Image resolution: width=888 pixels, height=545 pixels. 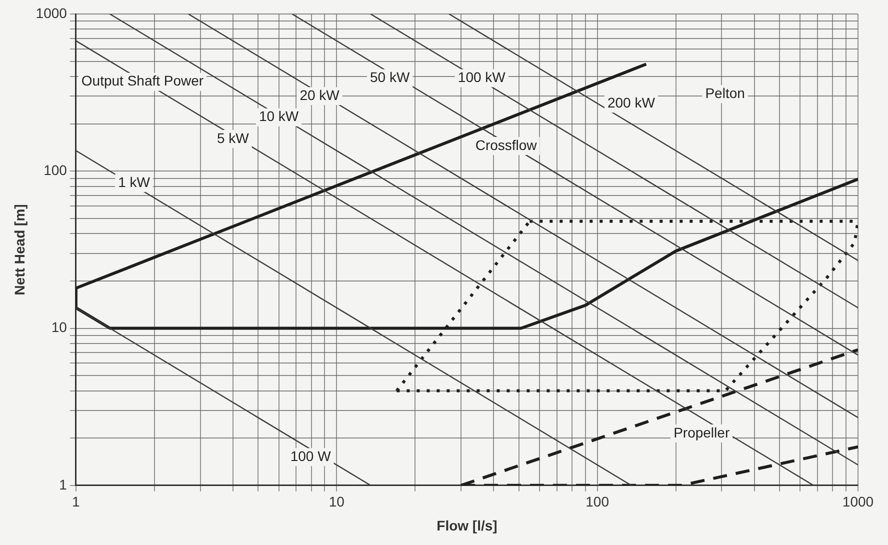 What do you see at coordinates (279, 116) in the screenshot?
I see `annotation: 10 kW` at bounding box center [279, 116].